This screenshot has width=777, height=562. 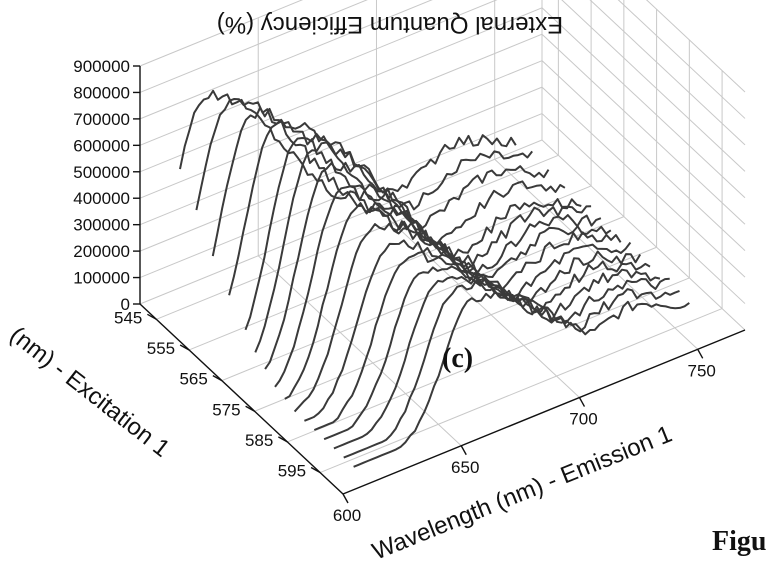 What do you see at coordinates (241, 399) in the screenshot?
I see `y-axis-line` at bounding box center [241, 399].